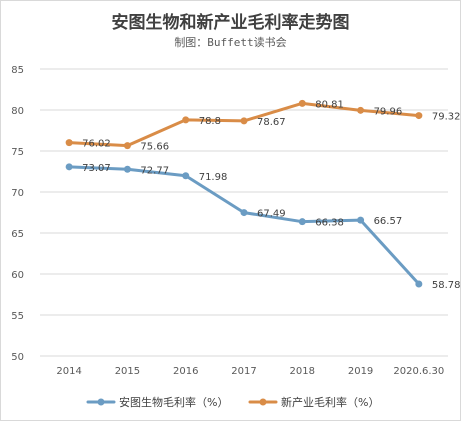 The width and height of the screenshot is (461, 421). I want to click on y-axis-ticks: 50 55 60 65 70 75 80 85, so click(17, 214).